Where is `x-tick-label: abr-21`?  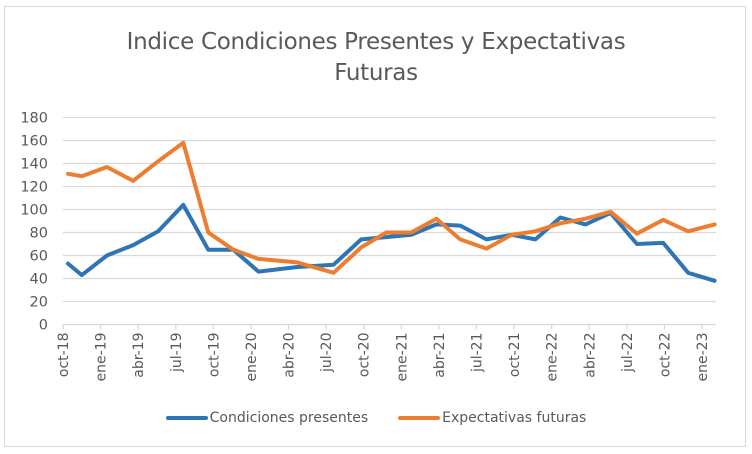
x-tick-label: abr-21 is located at coordinates (440, 355).